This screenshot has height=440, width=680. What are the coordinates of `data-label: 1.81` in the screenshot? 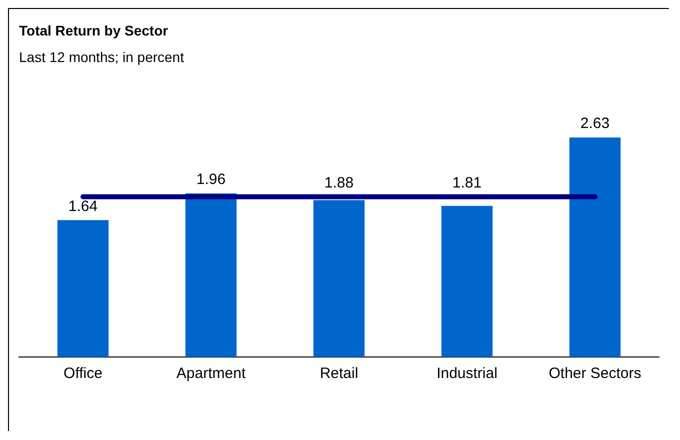 It's located at (467, 183).